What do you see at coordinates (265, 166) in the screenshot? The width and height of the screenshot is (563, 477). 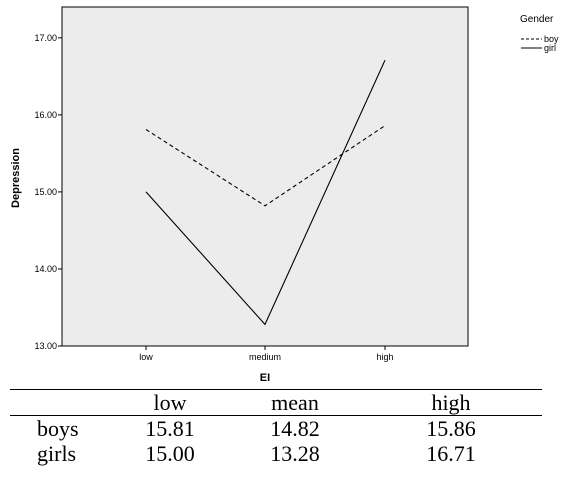 I see `series-line-boy` at bounding box center [265, 166].